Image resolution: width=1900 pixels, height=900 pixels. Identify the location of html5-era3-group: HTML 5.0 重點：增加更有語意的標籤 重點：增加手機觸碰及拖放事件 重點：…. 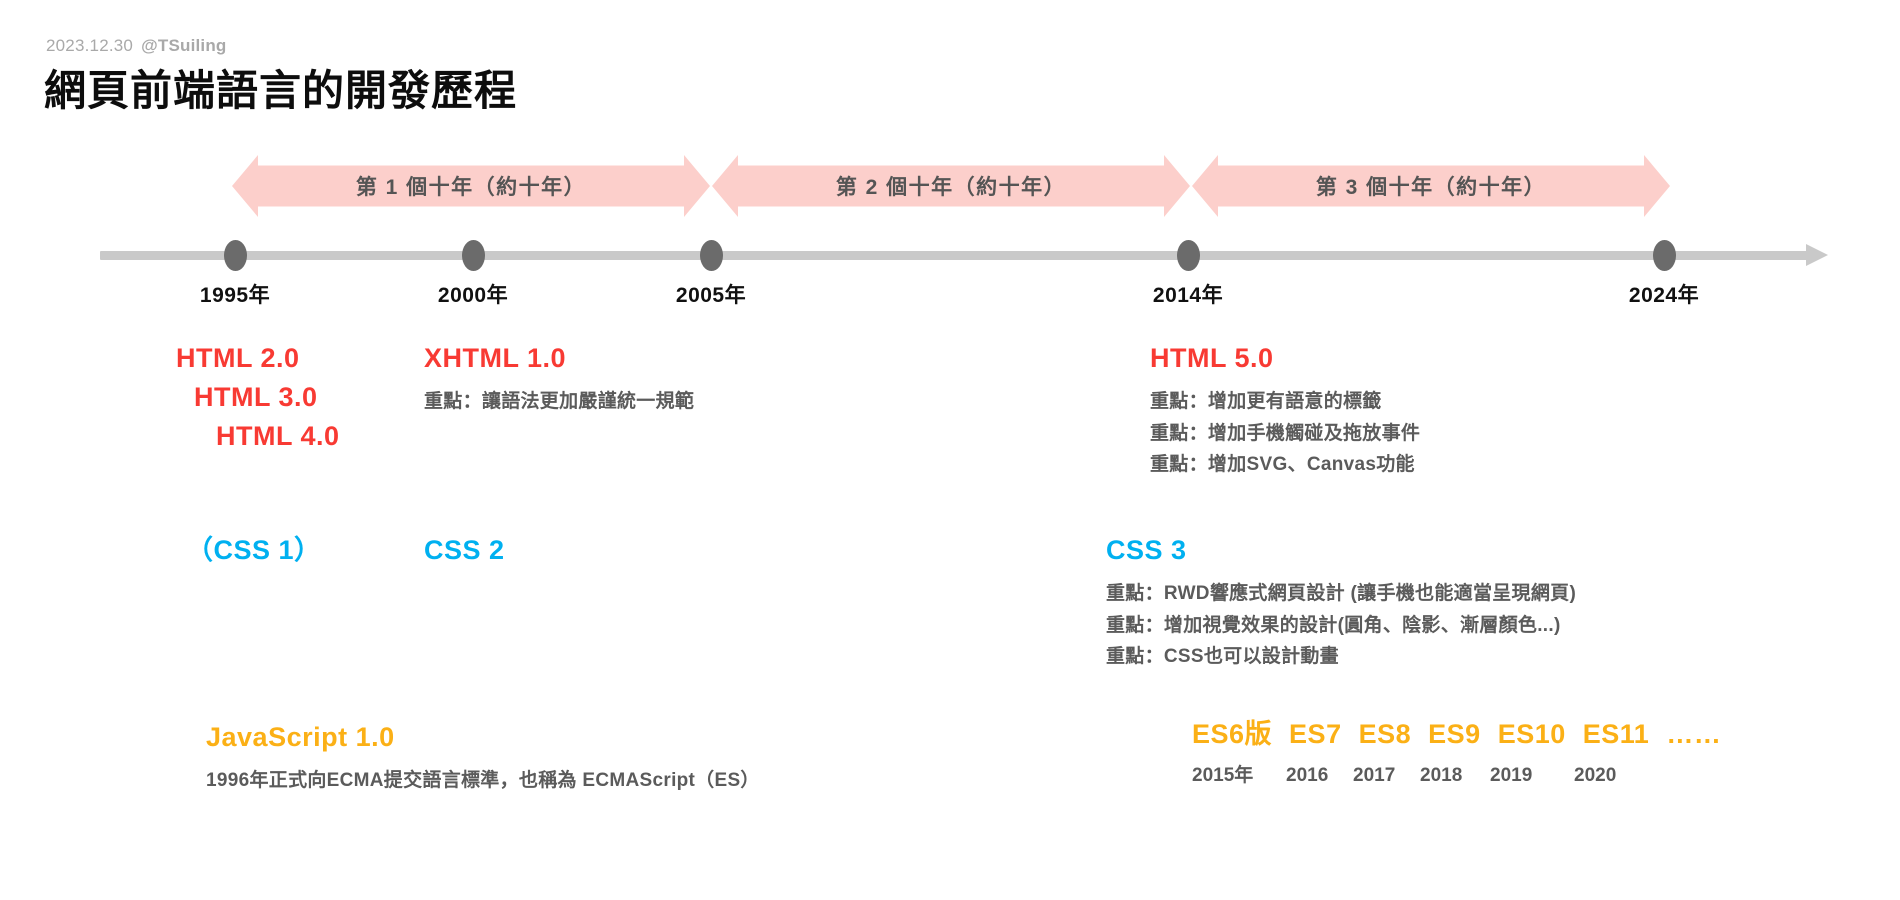
(1285, 410).